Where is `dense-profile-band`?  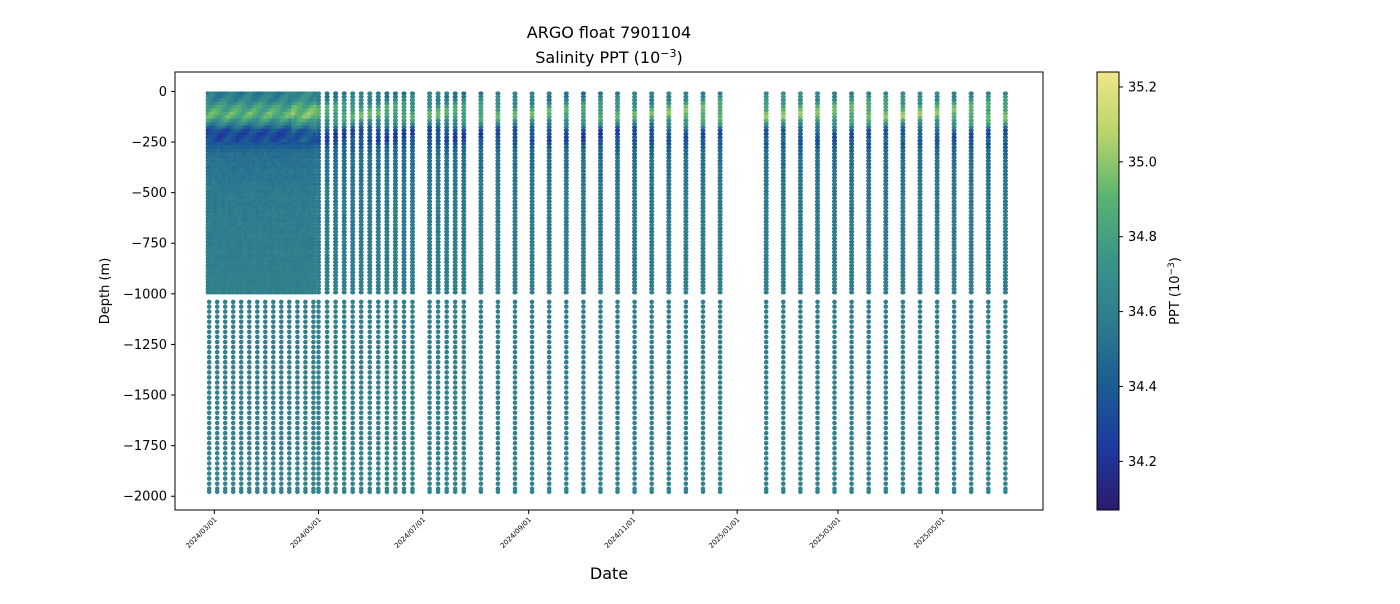 dense-profile-band is located at coordinates (290, 193).